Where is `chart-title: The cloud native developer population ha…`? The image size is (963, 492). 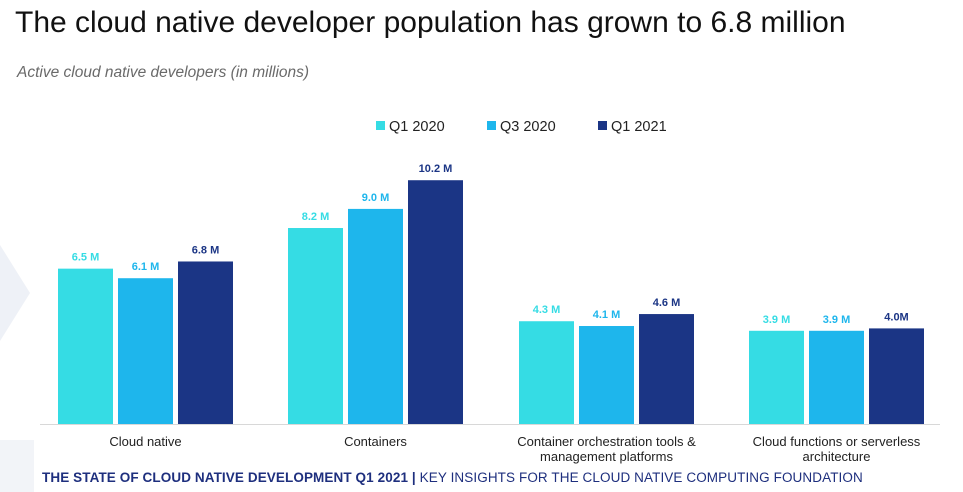
chart-title: The cloud native developer population ha… is located at coordinates (430, 22).